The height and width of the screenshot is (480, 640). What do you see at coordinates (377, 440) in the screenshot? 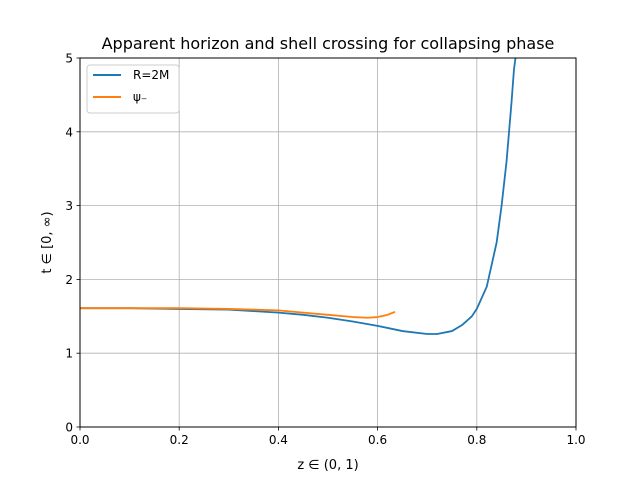
I see `x-tick-label: 0.6` at bounding box center [377, 440].